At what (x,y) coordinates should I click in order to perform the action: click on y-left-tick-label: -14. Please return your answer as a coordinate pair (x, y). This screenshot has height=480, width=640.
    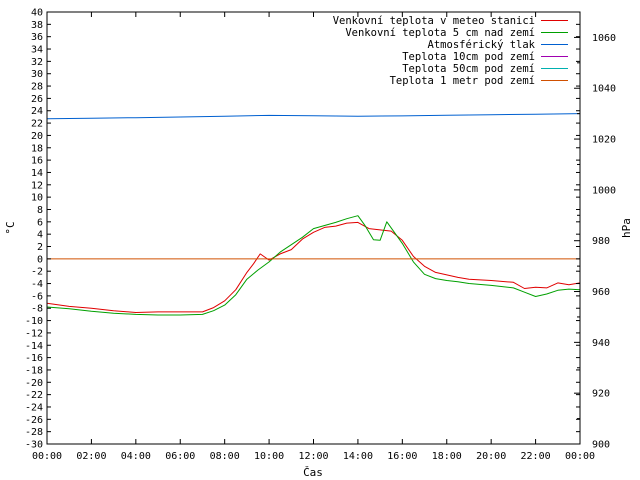
    Looking at the image, I should click on (34, 346).